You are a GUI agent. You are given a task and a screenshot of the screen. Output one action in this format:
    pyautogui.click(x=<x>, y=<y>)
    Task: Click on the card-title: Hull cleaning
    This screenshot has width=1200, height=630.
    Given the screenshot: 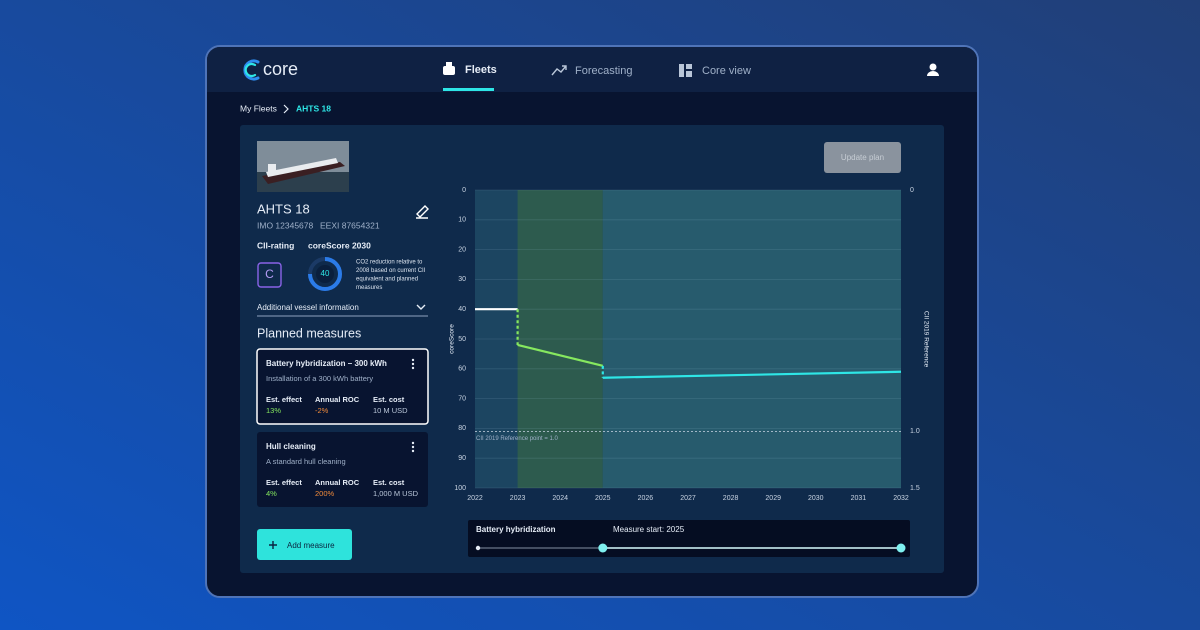 What is the action you would take?
    pyautogui.click(x=291, y=446)
    